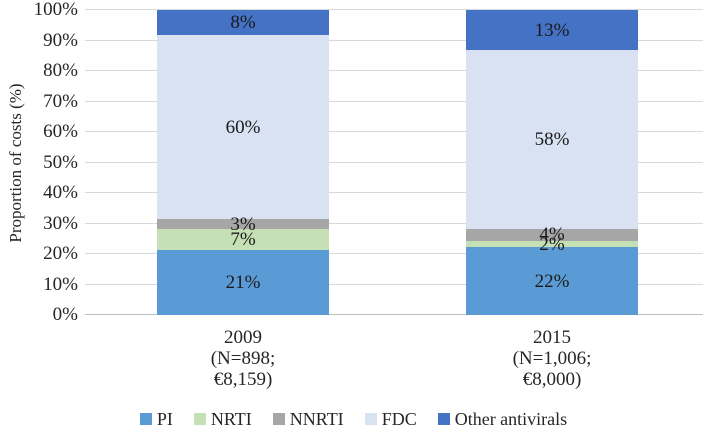 This screenshot has width=707, height=437. Describe the element at coordinates (60, 284) in the screenshot. I see `y-tick-label-10: 10%` at that location.